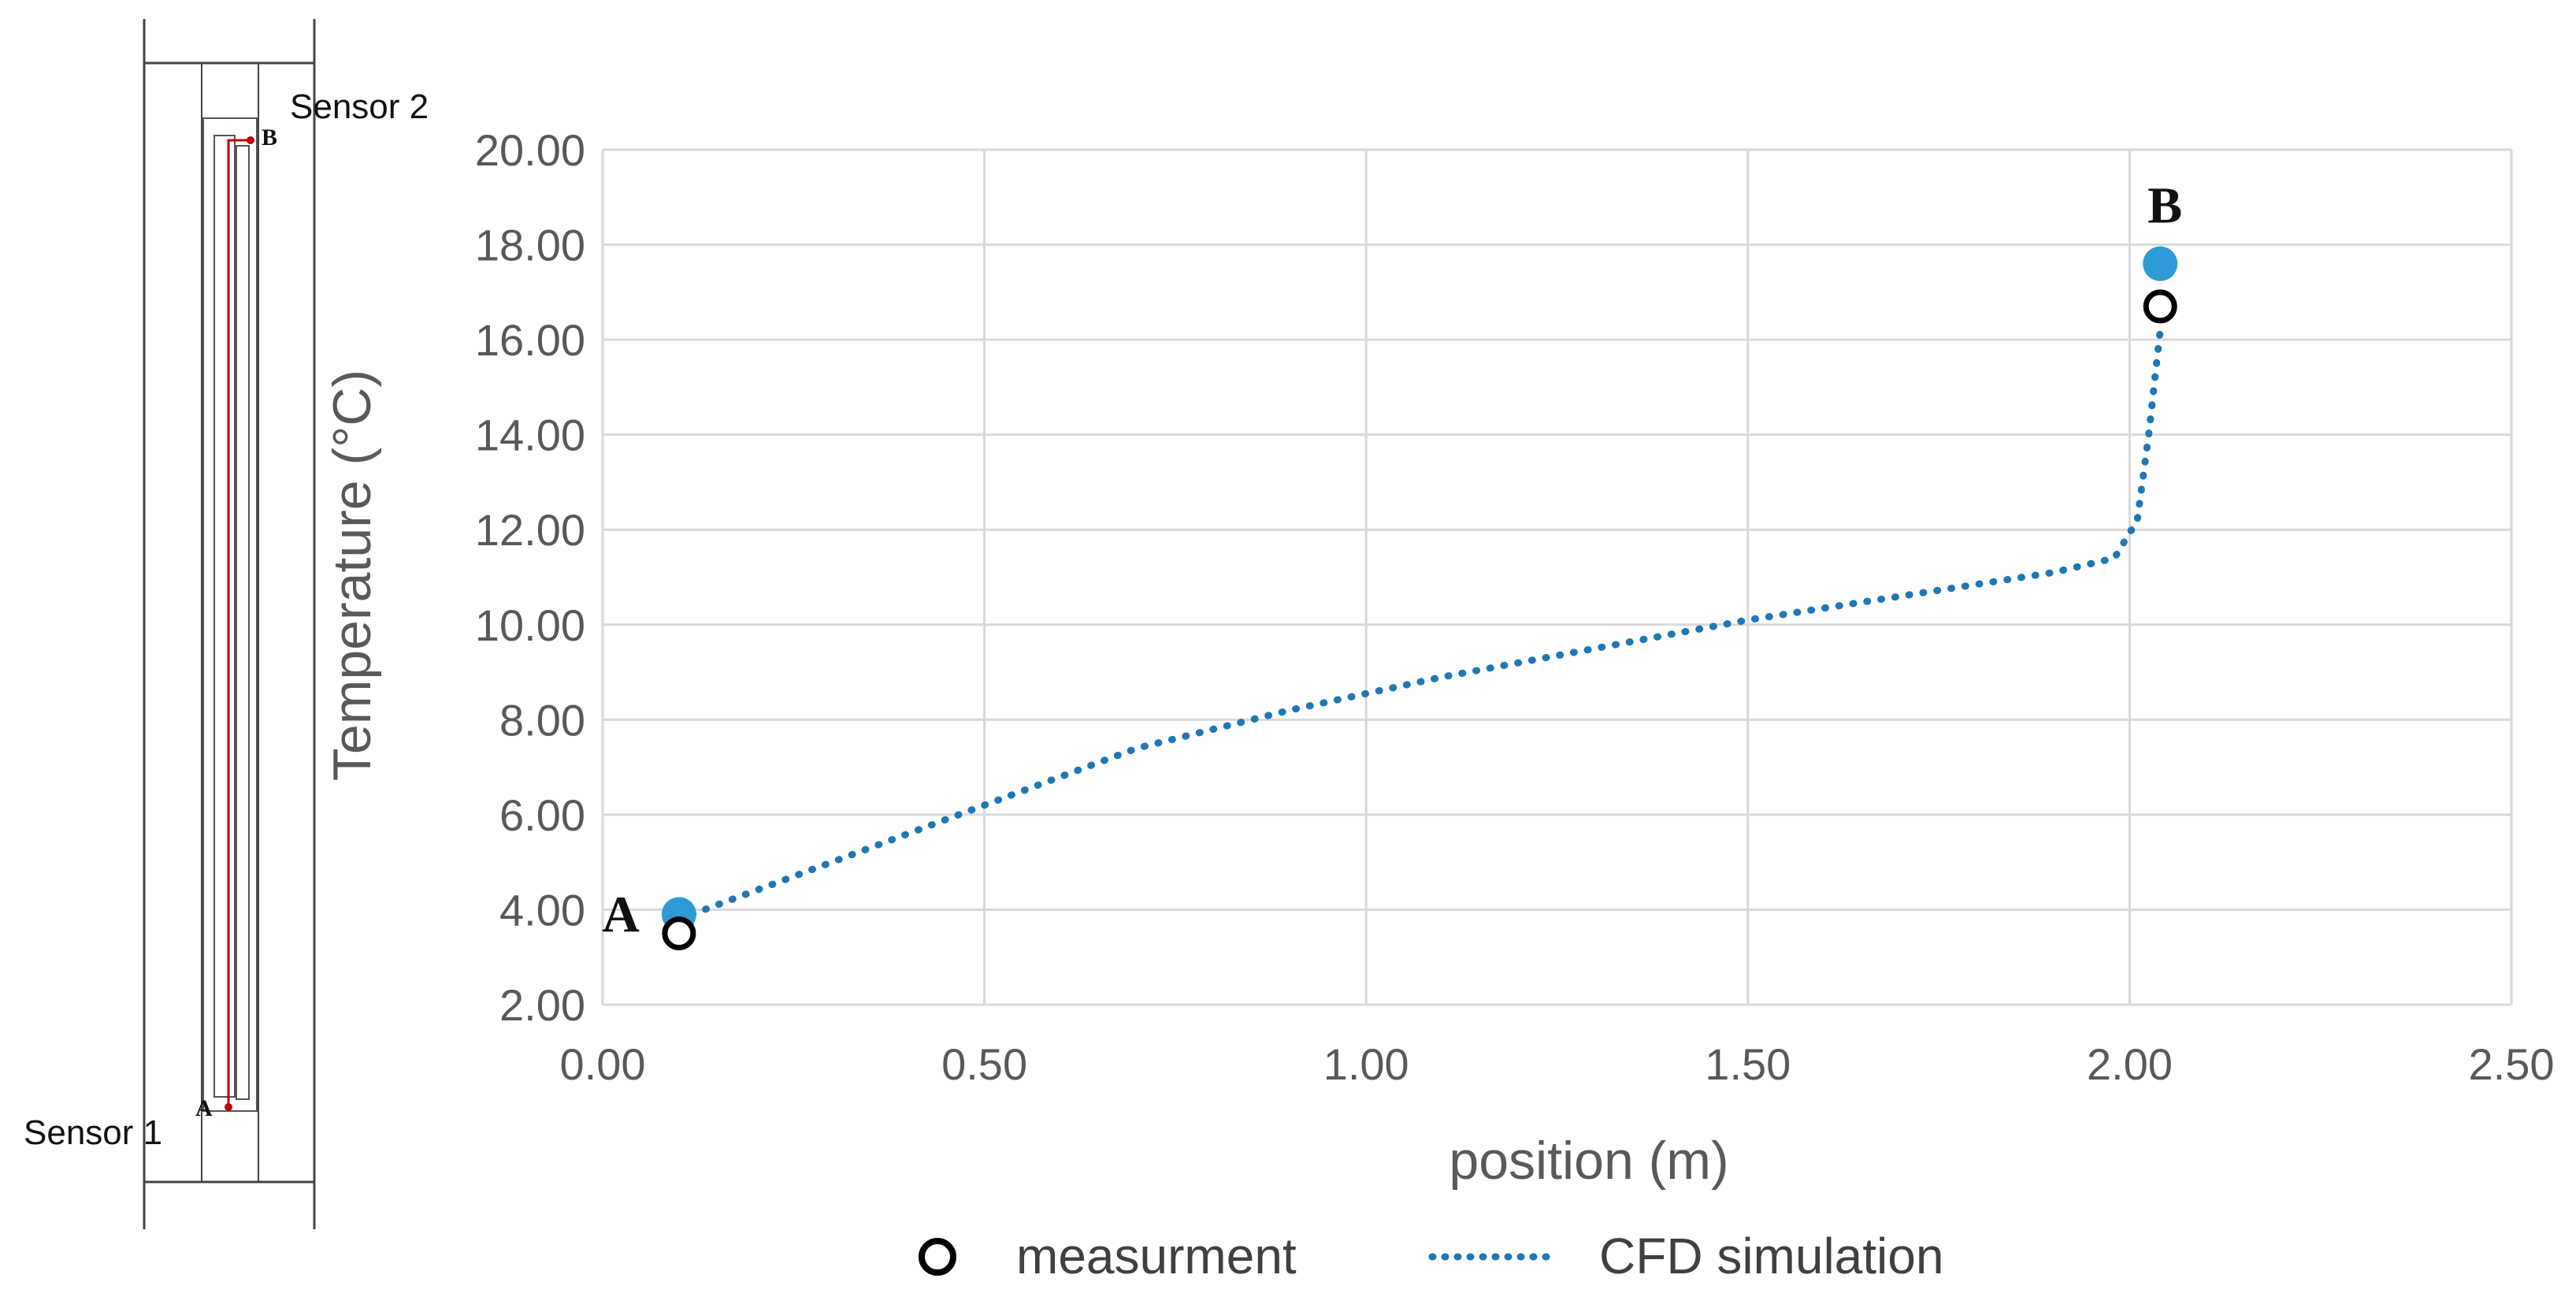 This screenshot has height=1297, width=2576. I want to click on y-tick-label: 4.00, so click(542, 910).